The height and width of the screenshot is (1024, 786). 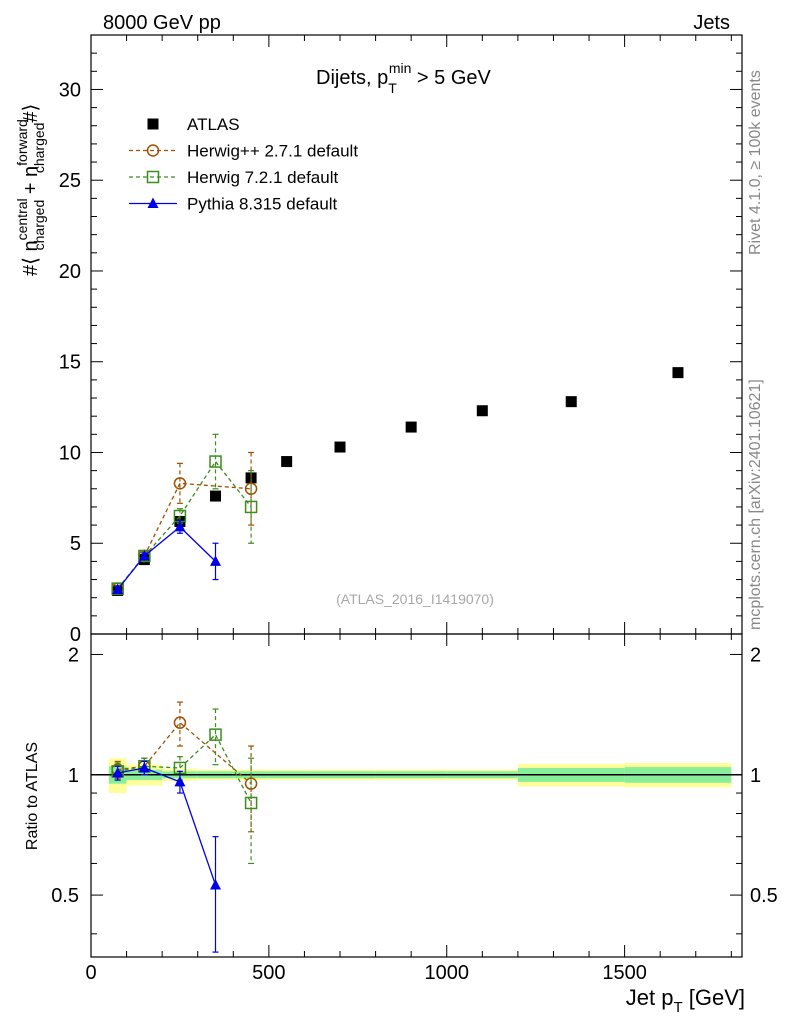 I want to click on mcplots-side-label: mcplots.cern.ch [arXiv:2401.10621], so click(x=755, y=504).